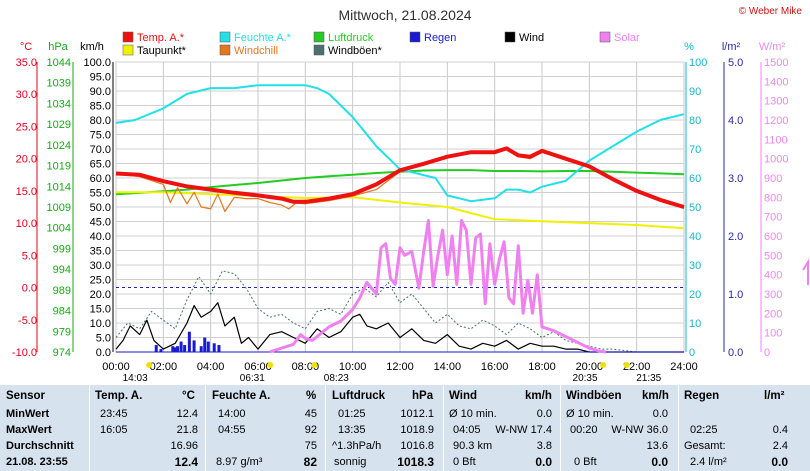 The height and width of the screenshot is (471, 810). Describe the element at coordinates (62, 249) in the screenshot. I see `pressure-axis-tick: 999` at that location.